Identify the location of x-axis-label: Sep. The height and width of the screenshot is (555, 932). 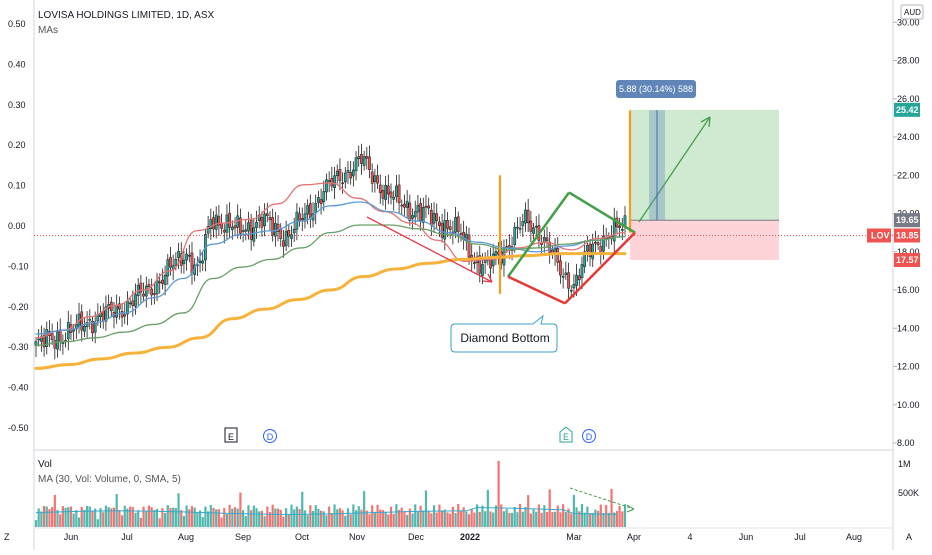
(243, 537).